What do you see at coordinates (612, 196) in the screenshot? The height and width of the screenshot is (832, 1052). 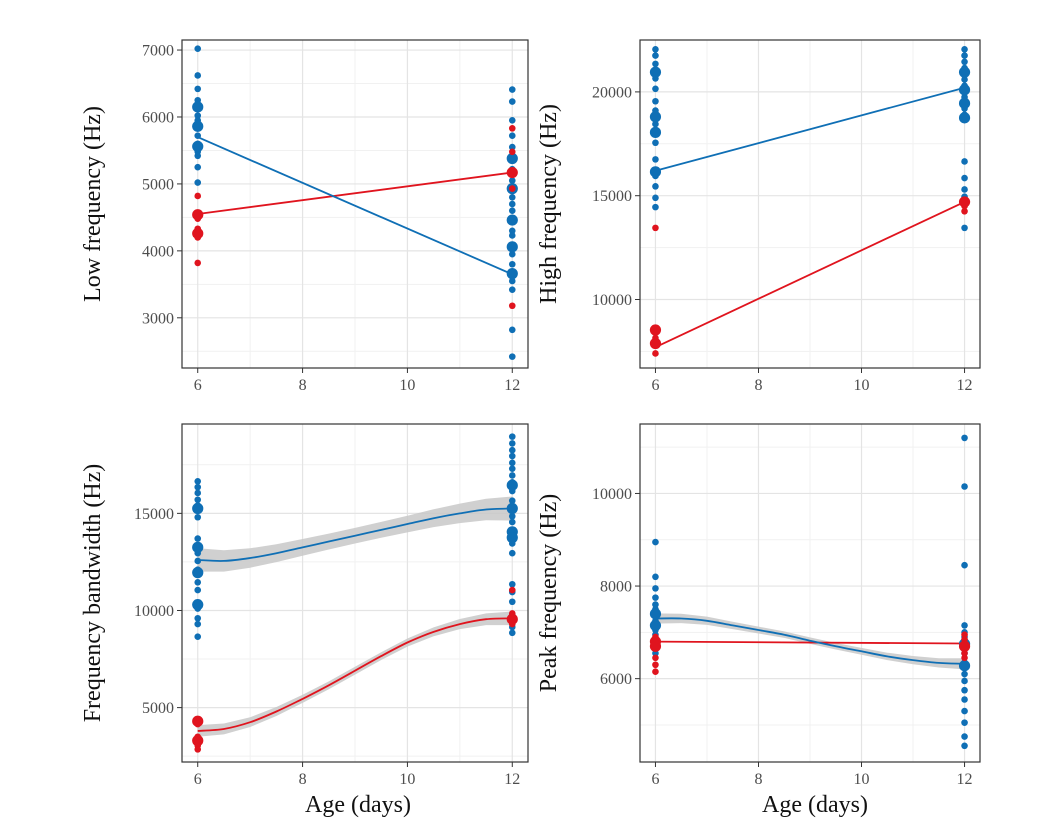 I see `y-tick-label: 15000` at bounding box center [612, 196].